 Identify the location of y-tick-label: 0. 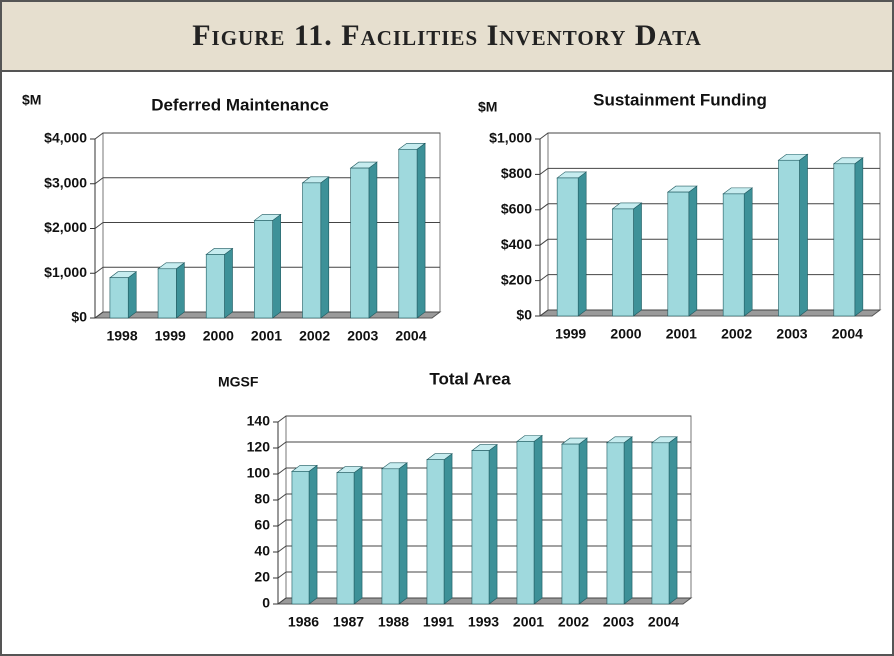
(266, 603).